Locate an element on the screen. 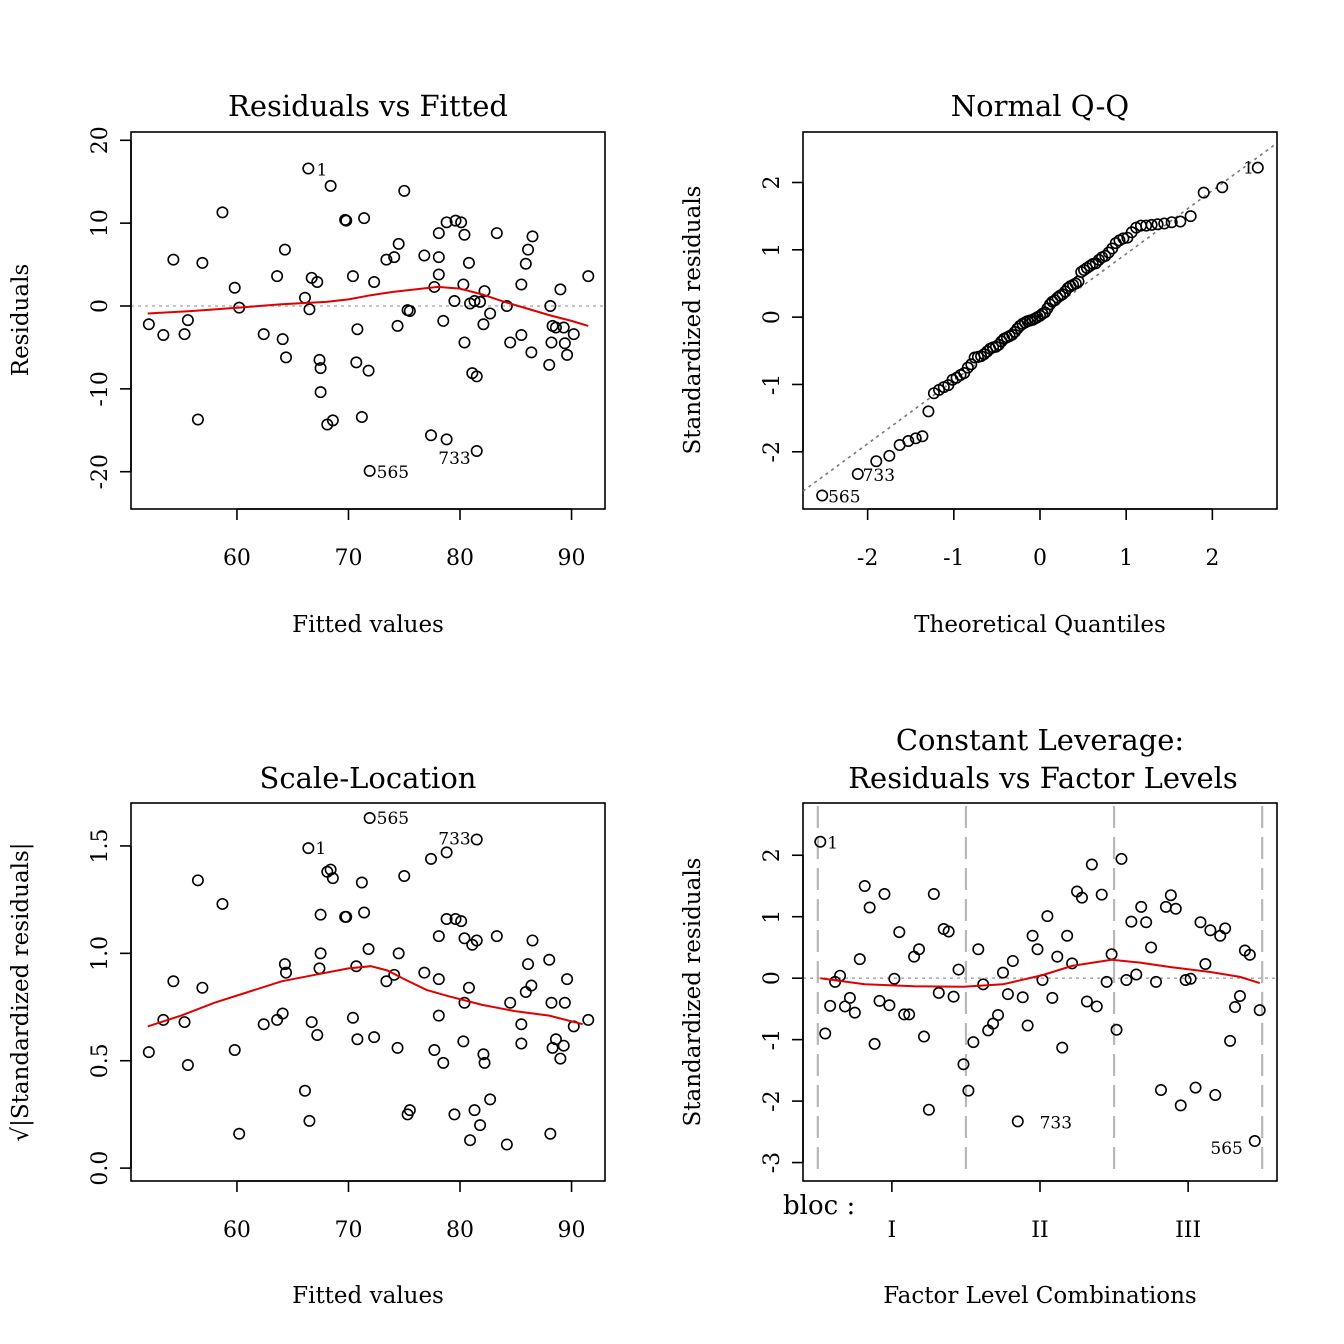 This screenshot has width=1344, height=1344. y-tick-label: -10 is located at coordinates (100, 388).